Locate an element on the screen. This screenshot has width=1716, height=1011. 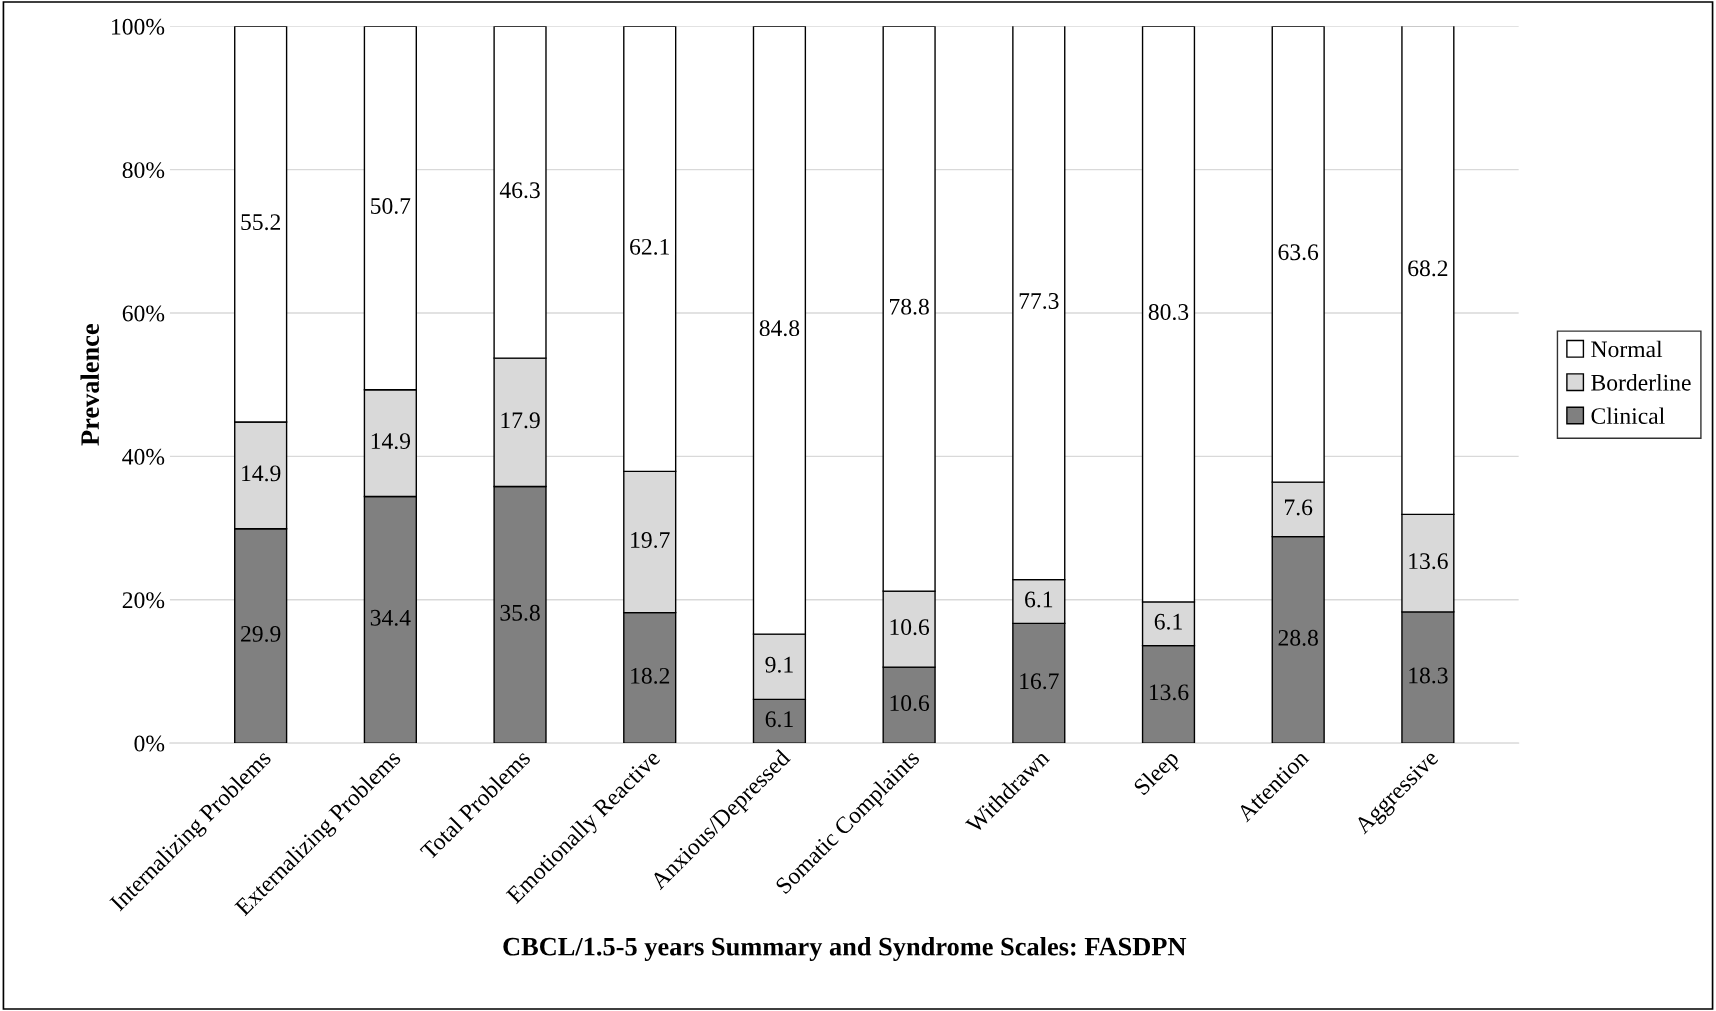
legend-label: Borderline is located at coordinates (1641, 382).